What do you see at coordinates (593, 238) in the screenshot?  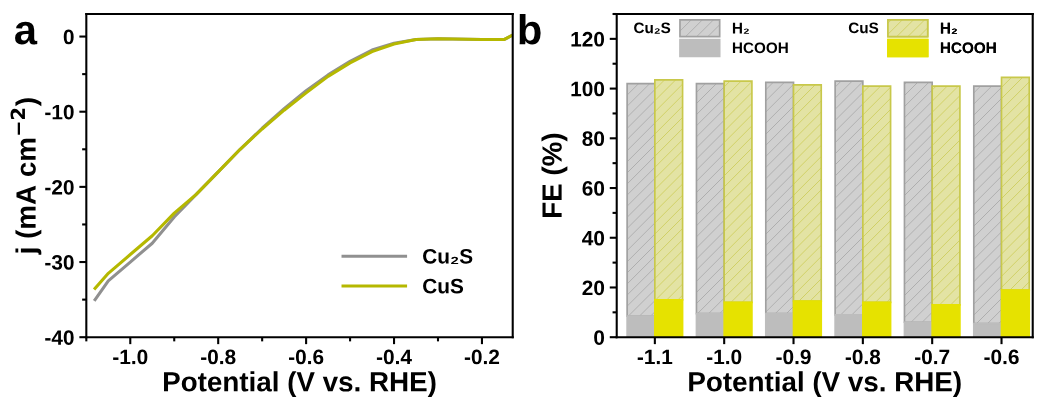 I see `y-tick-label: 40` at bounding box center [593, 238].